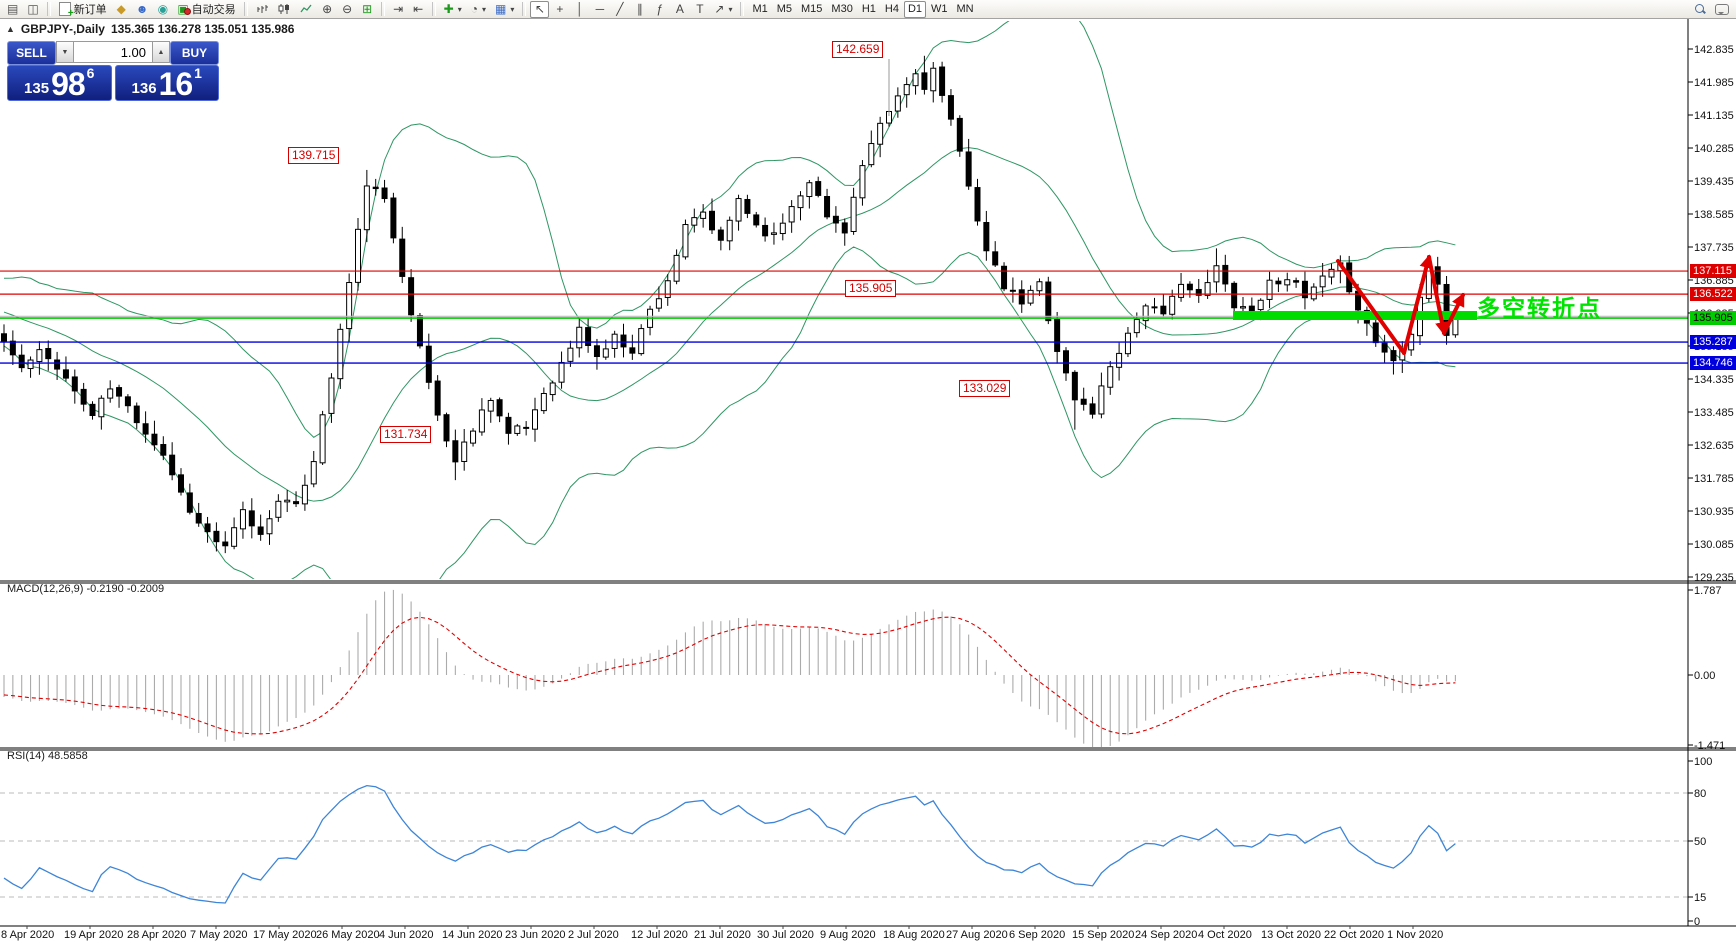  What do you see at coordinates (206, 9) in the screenshot?
I see `autotrade-button: ▣ 自动交易` at bounding box center [206, 9].